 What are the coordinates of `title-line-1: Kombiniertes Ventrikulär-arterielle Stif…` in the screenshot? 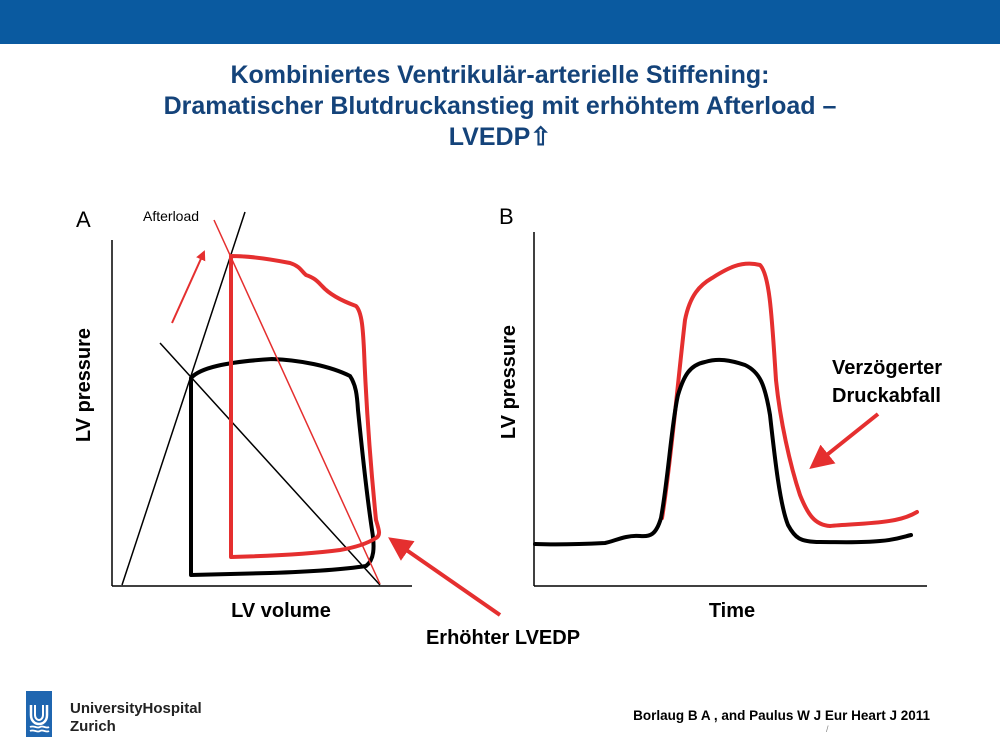 It's located at (500, 75).